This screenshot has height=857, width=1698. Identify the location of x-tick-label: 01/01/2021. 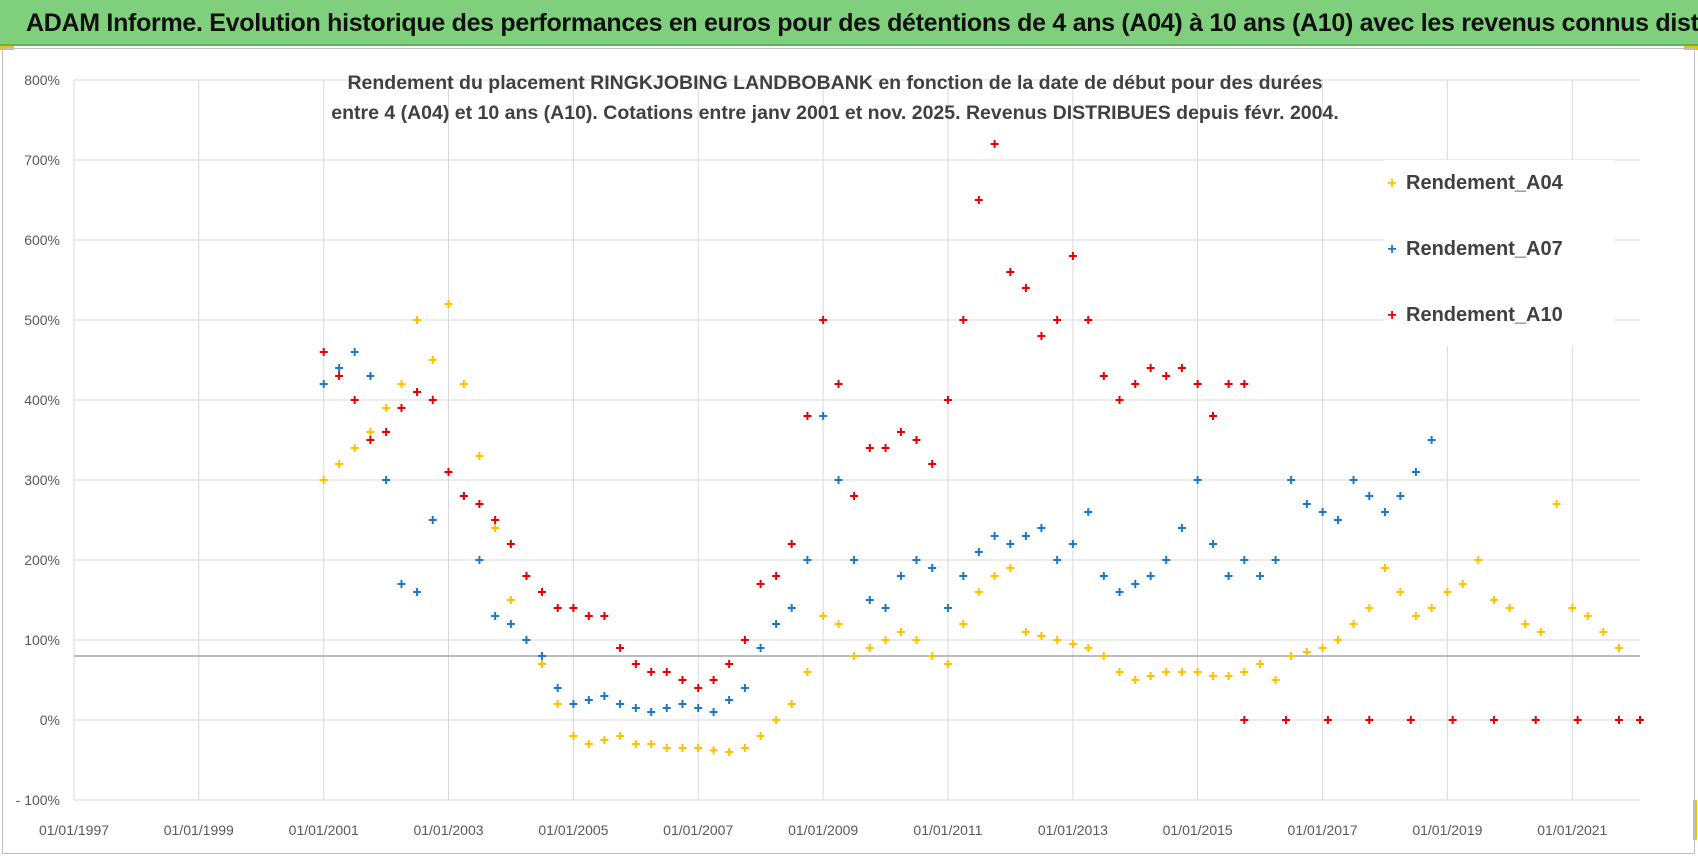
(1572, 830).